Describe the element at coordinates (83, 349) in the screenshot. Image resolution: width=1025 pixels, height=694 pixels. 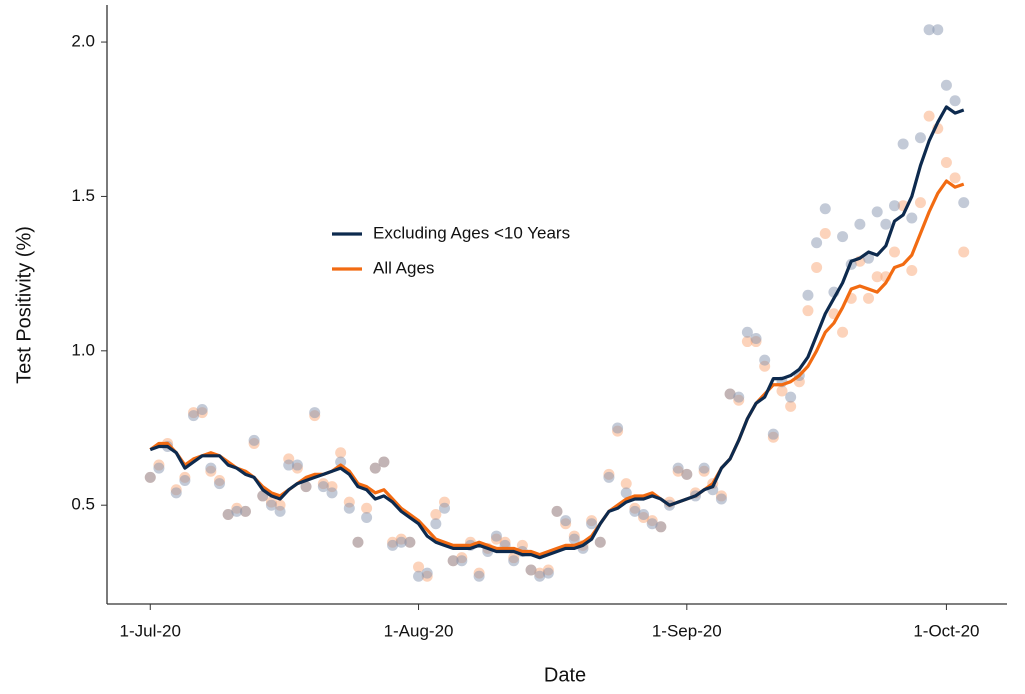
I see `y-tick-label: 1.0` at that location.